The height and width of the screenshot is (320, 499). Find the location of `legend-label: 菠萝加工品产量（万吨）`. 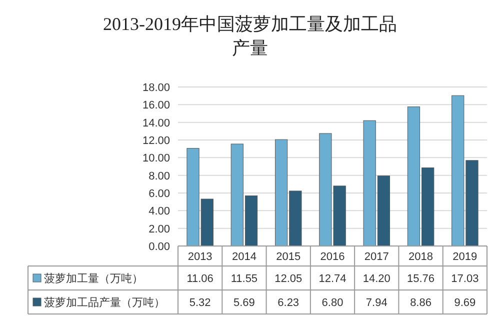

legend-label: 菠萝加工品产量（万吨） is located at coordinates (104, 302).